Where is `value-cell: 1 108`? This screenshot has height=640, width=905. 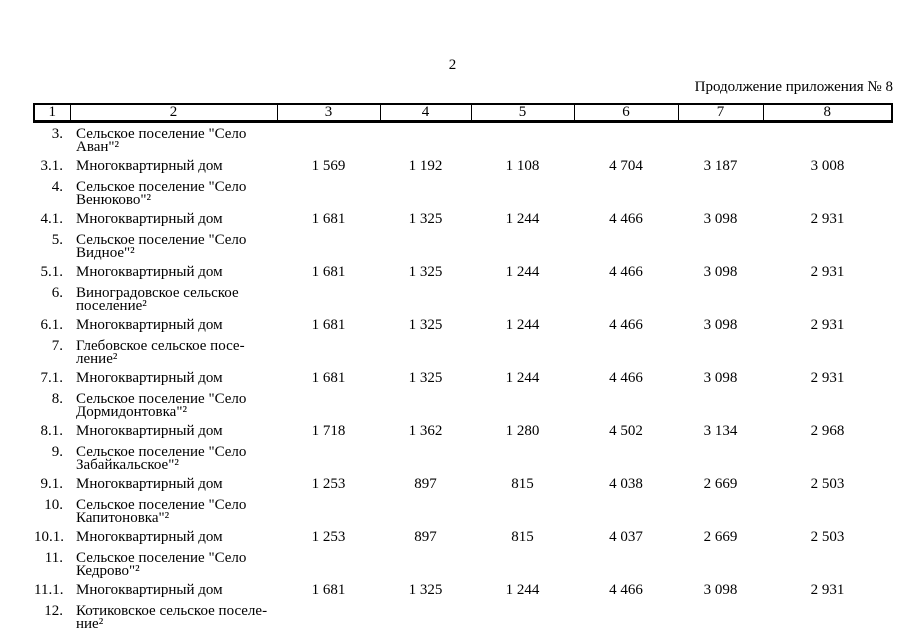 value-cell: 1 108 is located at coordinates (522, 165).